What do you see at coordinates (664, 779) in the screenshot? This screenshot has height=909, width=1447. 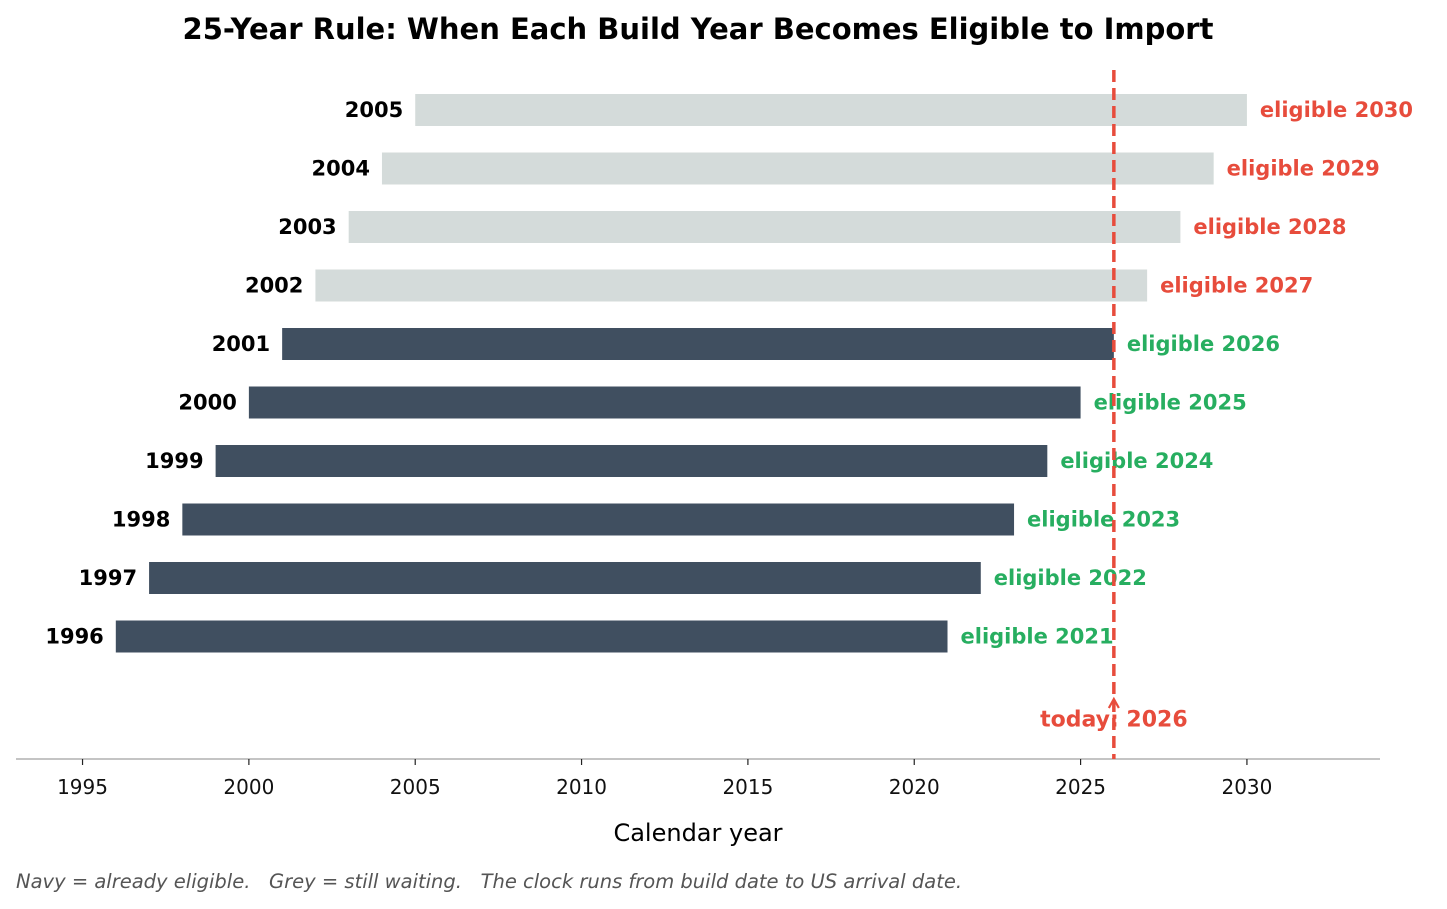 I see `x-axis-ticks: 1995 2000 2005 2010 2015 2020 2025 2030` at bounding box center [664, 779].